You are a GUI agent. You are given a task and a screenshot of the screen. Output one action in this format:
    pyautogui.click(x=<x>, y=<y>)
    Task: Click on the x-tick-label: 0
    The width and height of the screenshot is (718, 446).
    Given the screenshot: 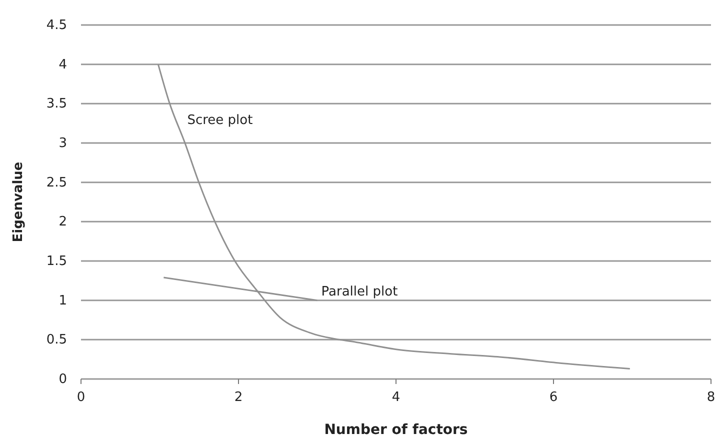 What is the action you would take?
    pyautogui.click(x=81, y=397)
    